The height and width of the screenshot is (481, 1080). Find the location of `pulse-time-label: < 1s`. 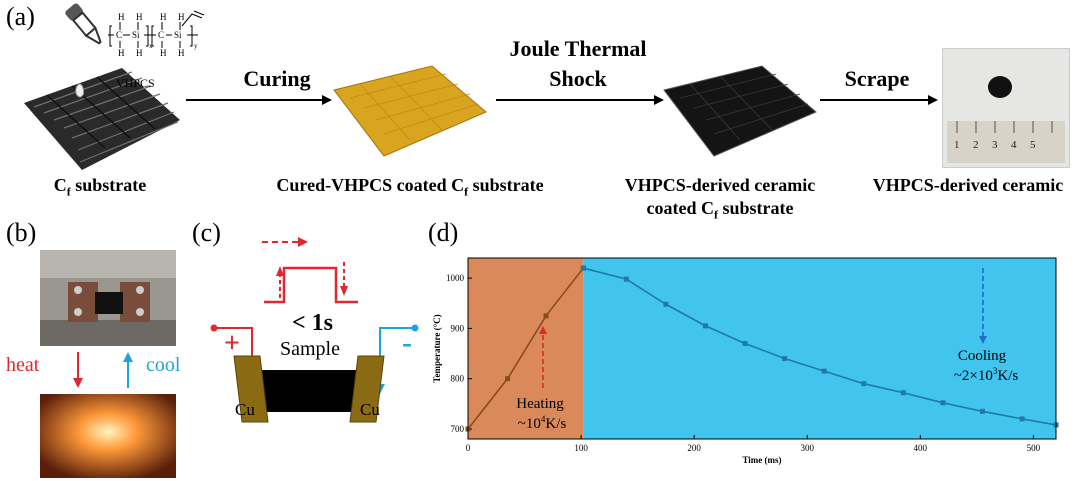

pulse-time-label: < 1s is located at coordinates (313, 323).